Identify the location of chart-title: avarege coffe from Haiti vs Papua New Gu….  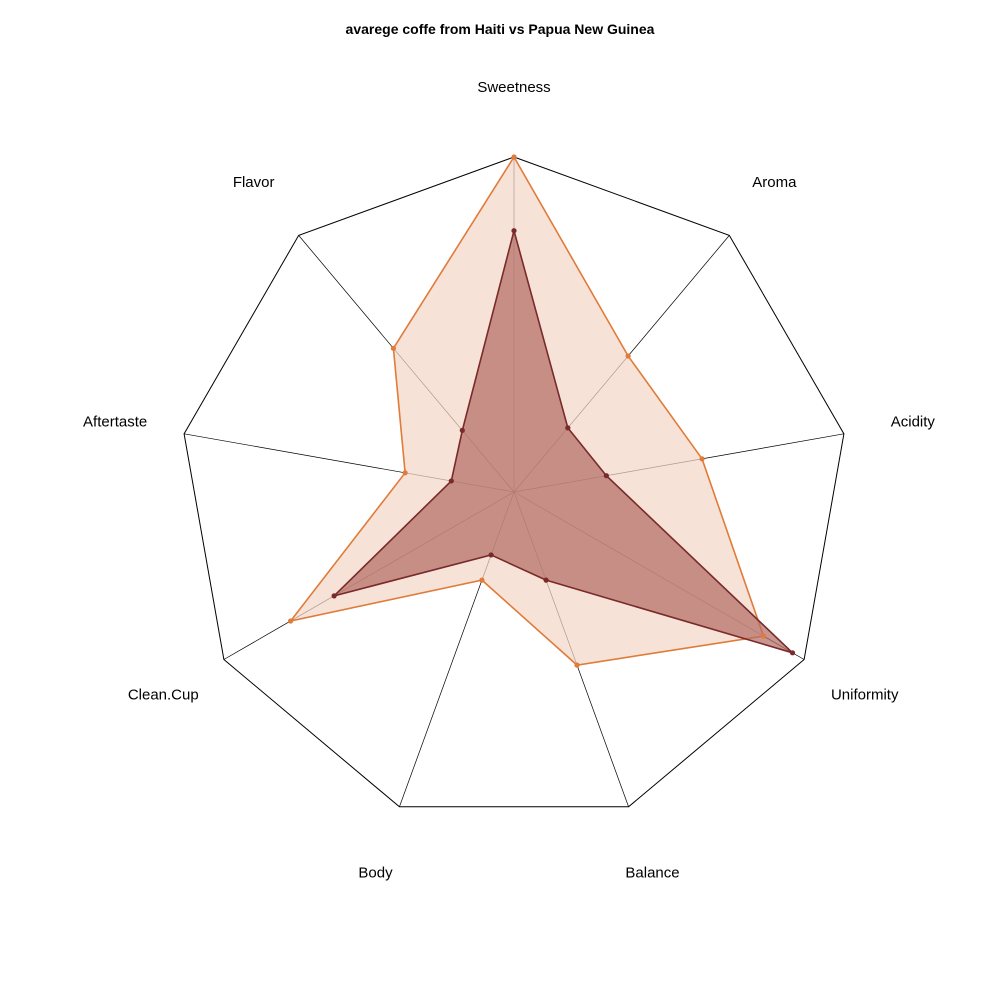
(500, 29).